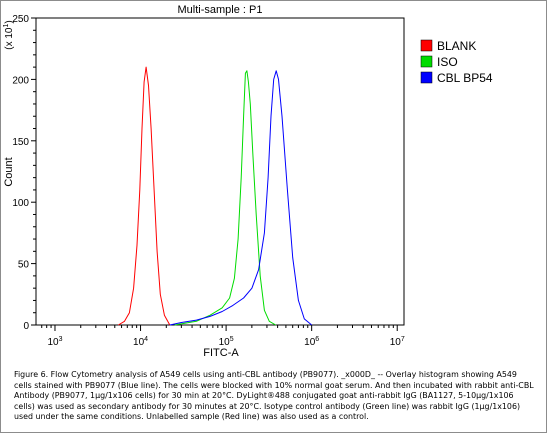 This screenshot has width=547, height=433. I want to click on y-axis-label: Count, so click(9, 171).